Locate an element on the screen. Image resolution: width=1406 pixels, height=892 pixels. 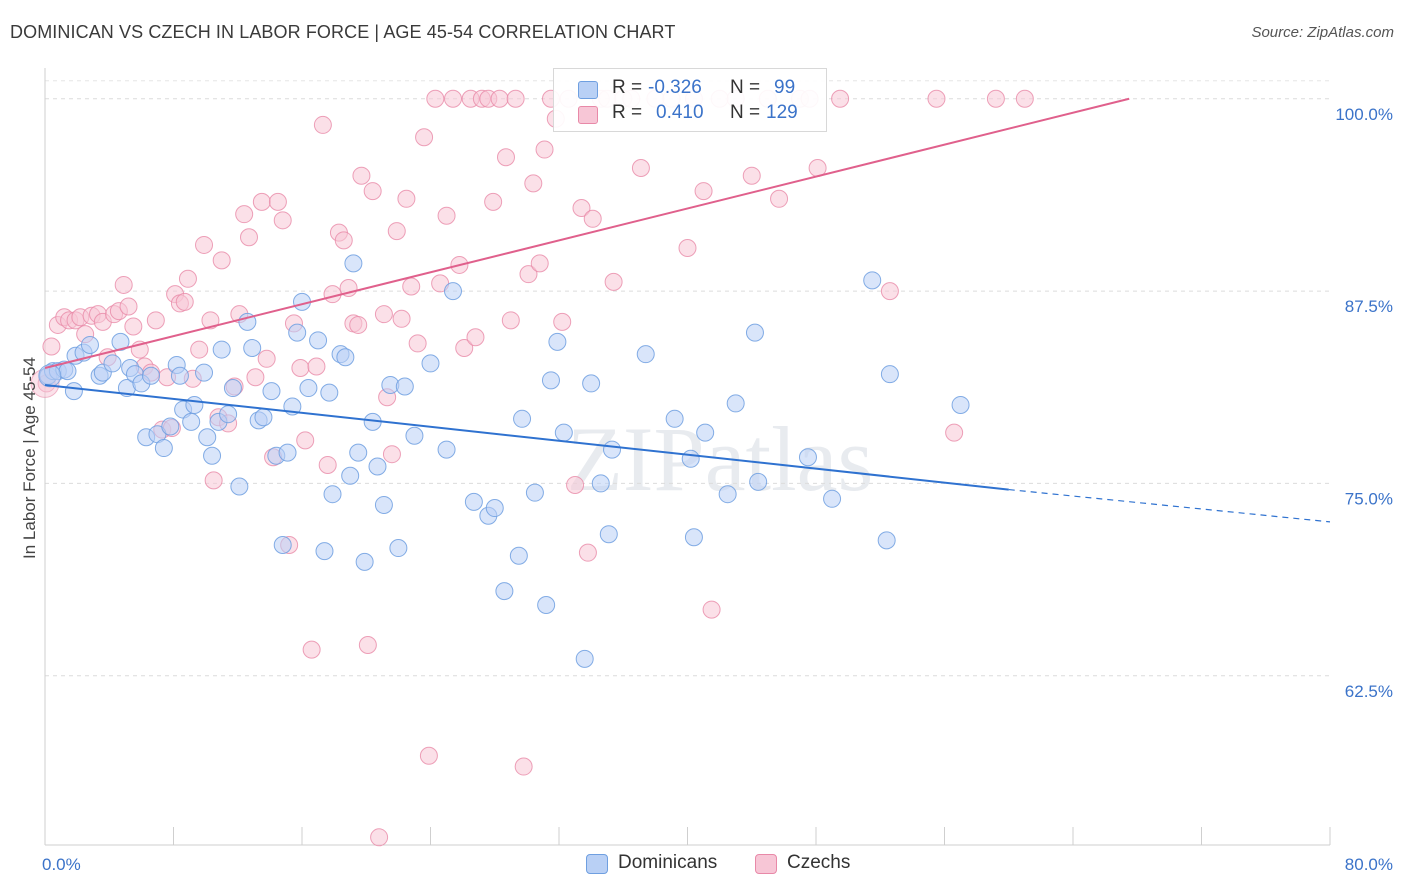
x-tick-labels: 0.0% 80.0% is located at coordinates (717, 864).